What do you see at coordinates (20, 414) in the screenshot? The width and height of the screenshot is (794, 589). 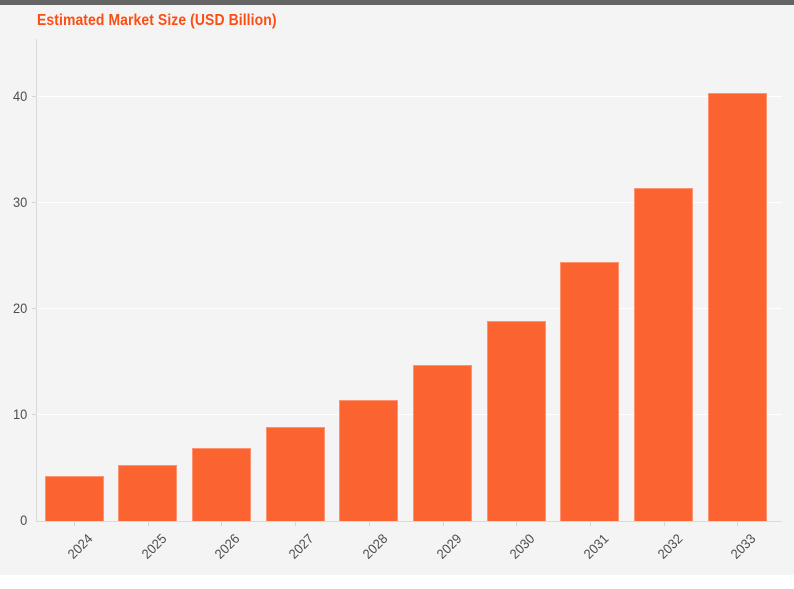 I see `y-axis-label: 10` at bounding box center [20, 414].